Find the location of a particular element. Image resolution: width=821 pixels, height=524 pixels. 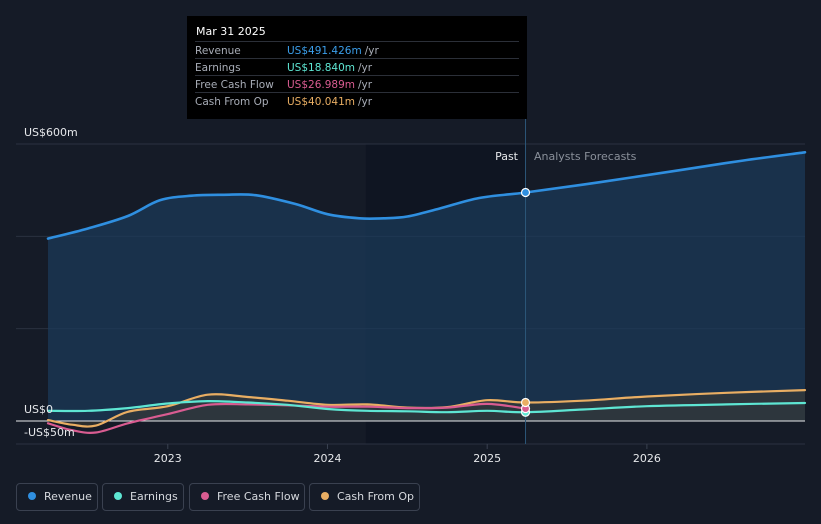

x-tick-label: 2025 is located at coordinates (487, 458).